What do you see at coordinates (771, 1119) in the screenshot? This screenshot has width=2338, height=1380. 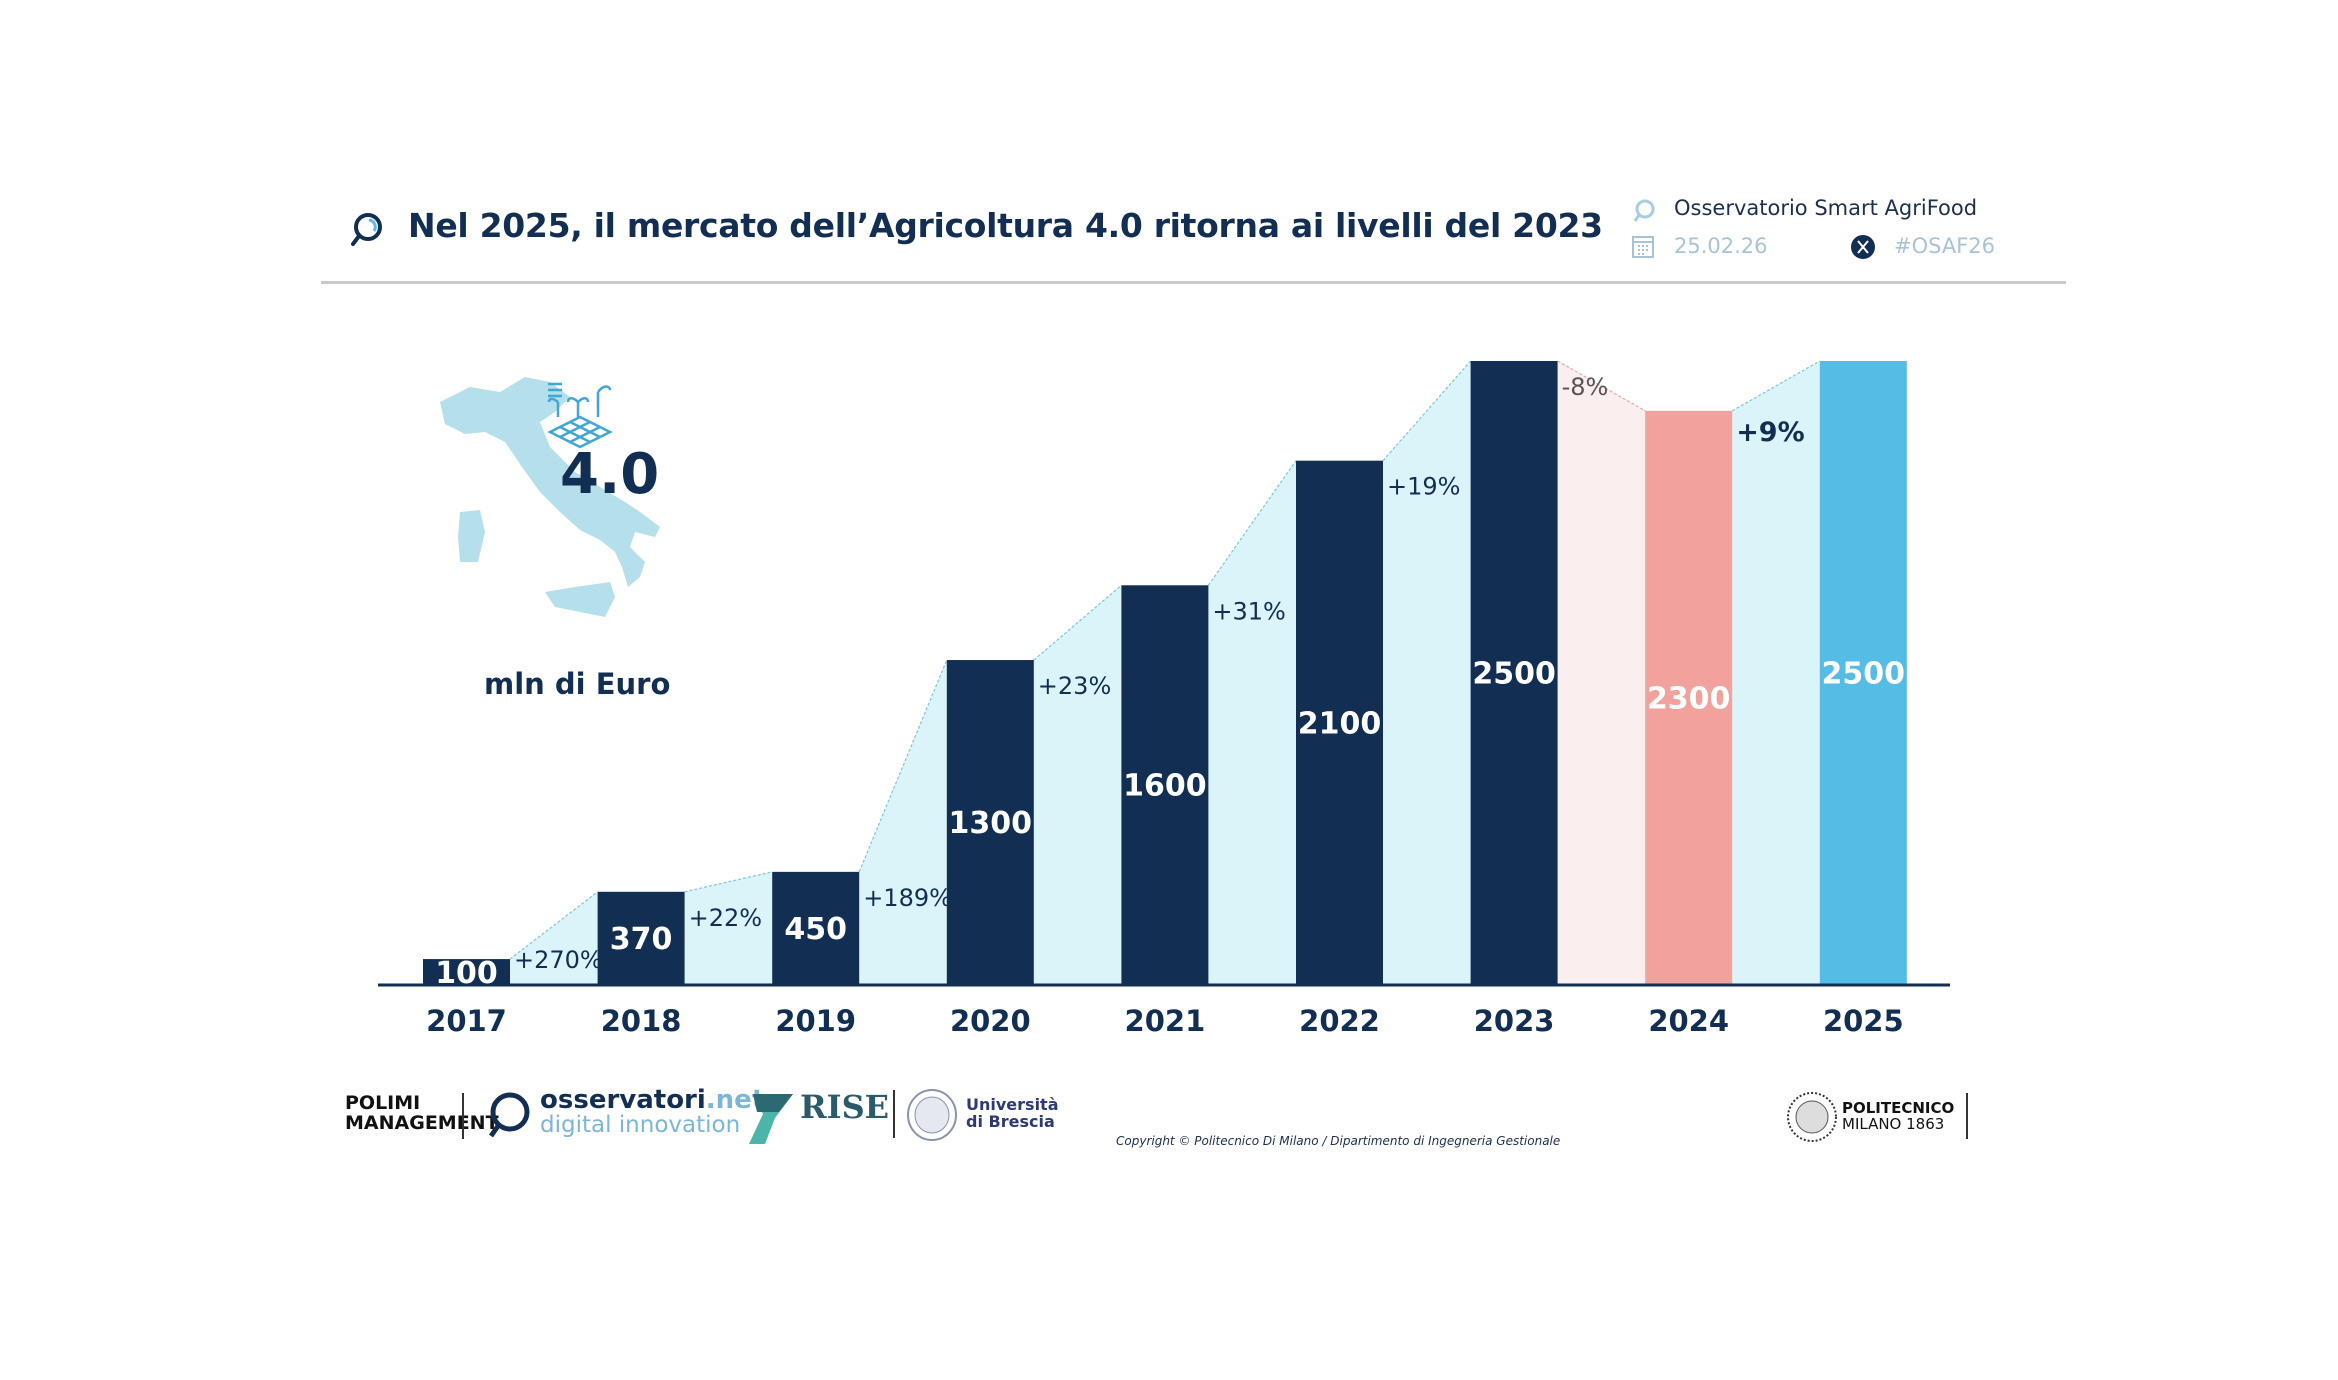 I see `rise-logo-icon` at bounding box center [771, 1119].